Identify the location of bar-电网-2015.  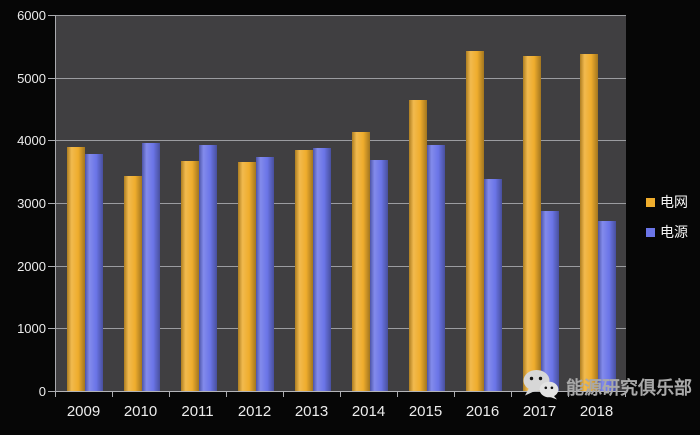
(417, 245).